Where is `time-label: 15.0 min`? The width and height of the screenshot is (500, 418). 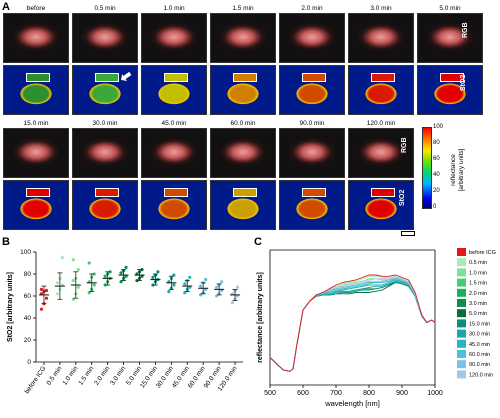
time-label: 15.0 min is located at coordinates (36, 123).